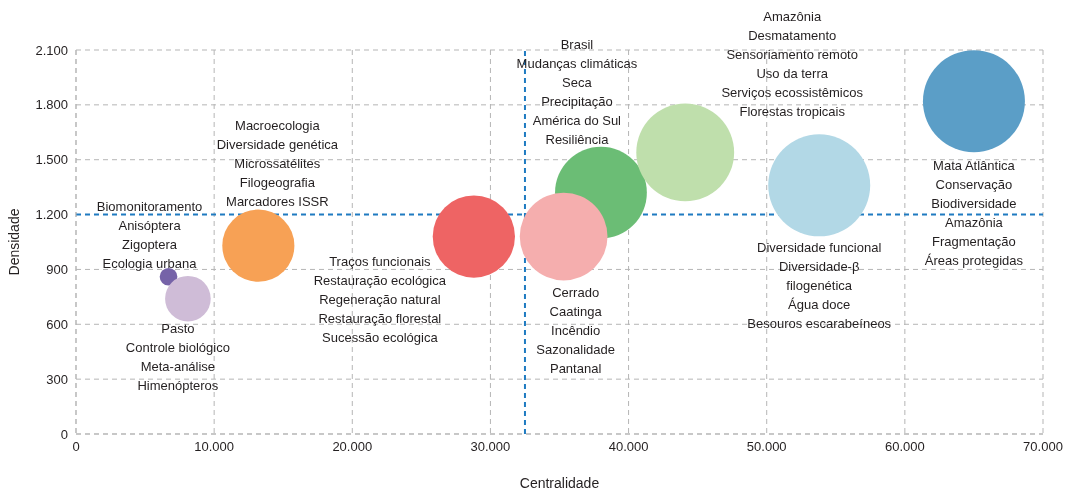 The height and width of the screenshot is (496, 1072). I want to click on x-tick-label: 10.000, so click(214, 447).